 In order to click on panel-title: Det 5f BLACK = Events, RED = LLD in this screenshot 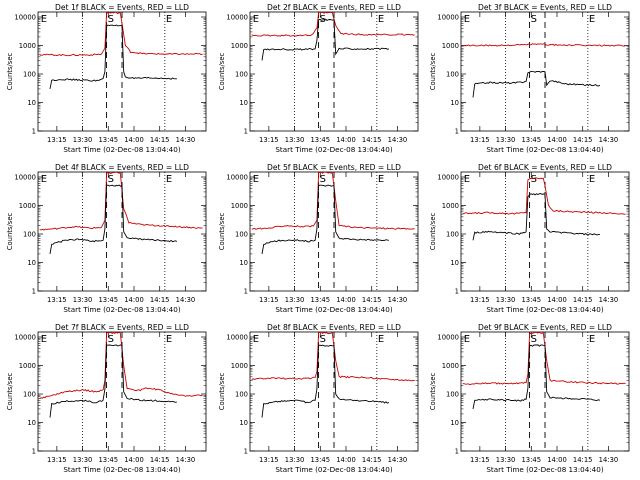, I will do `click(334, 167)`.